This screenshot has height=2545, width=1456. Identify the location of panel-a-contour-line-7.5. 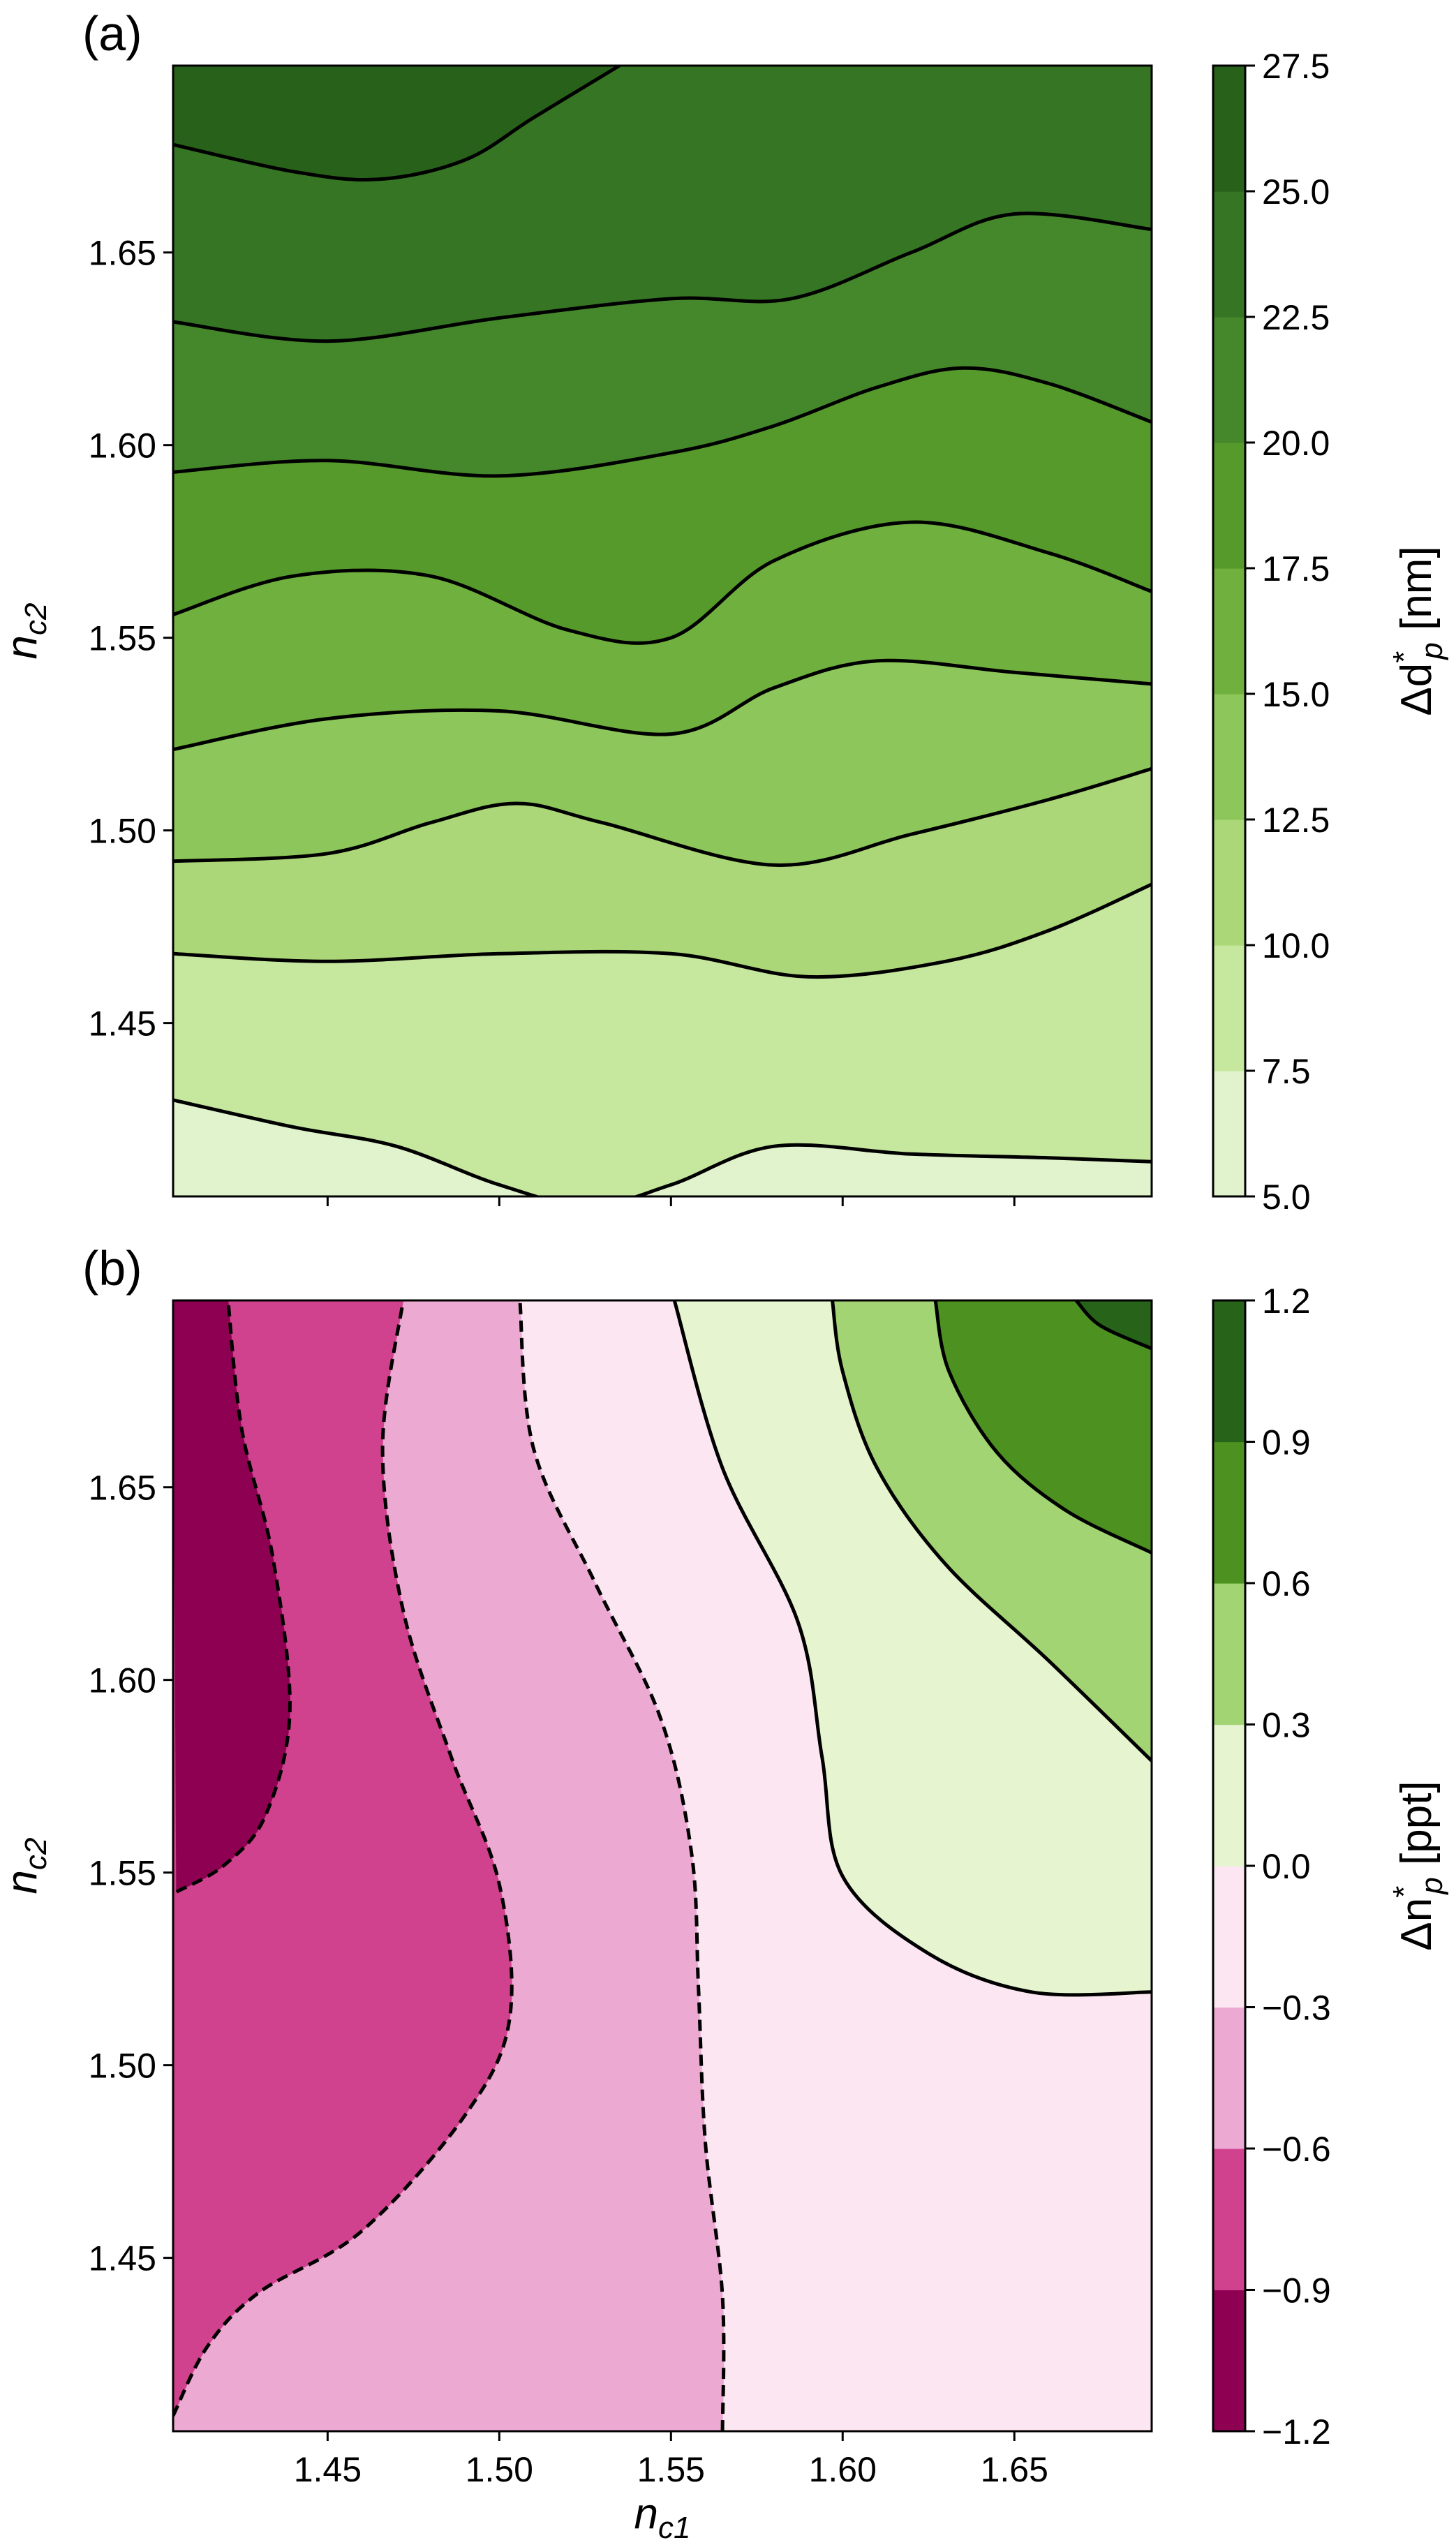
(662, 1147).